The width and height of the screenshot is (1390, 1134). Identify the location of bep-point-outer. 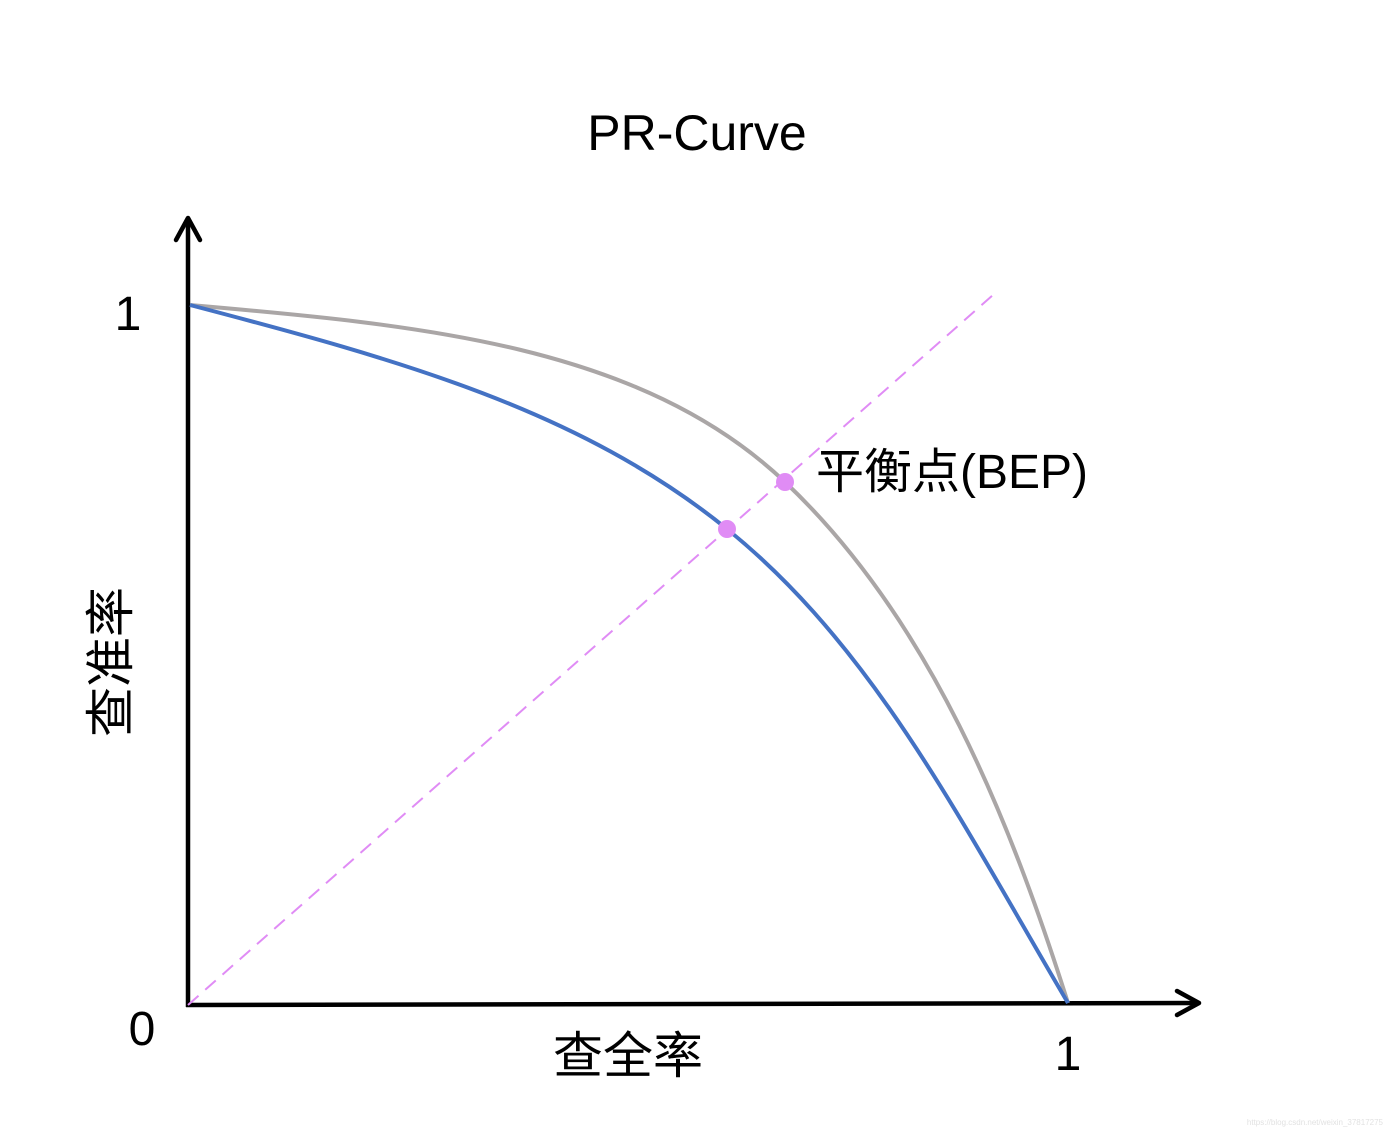
(785, 482).